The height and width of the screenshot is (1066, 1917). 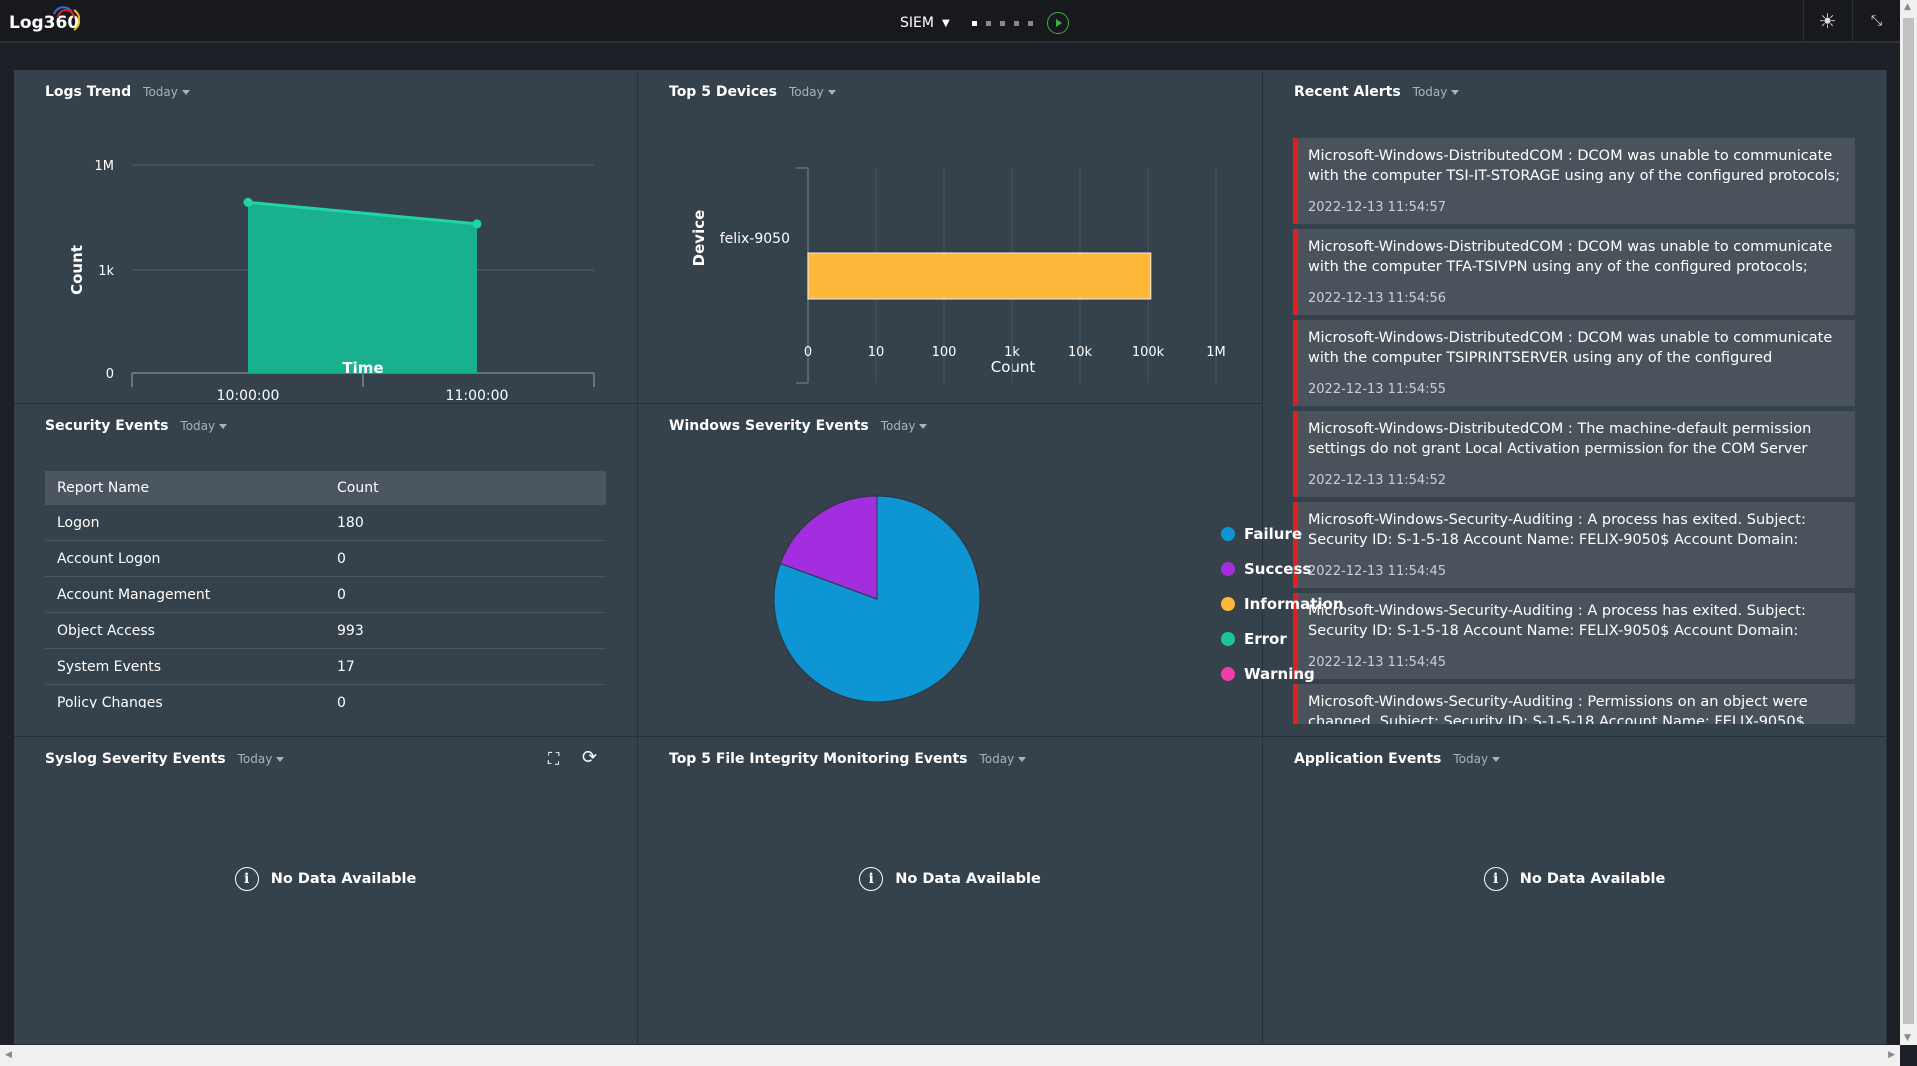 I want to click on report-name-cell: Account Management, so click(x=134, y=594).